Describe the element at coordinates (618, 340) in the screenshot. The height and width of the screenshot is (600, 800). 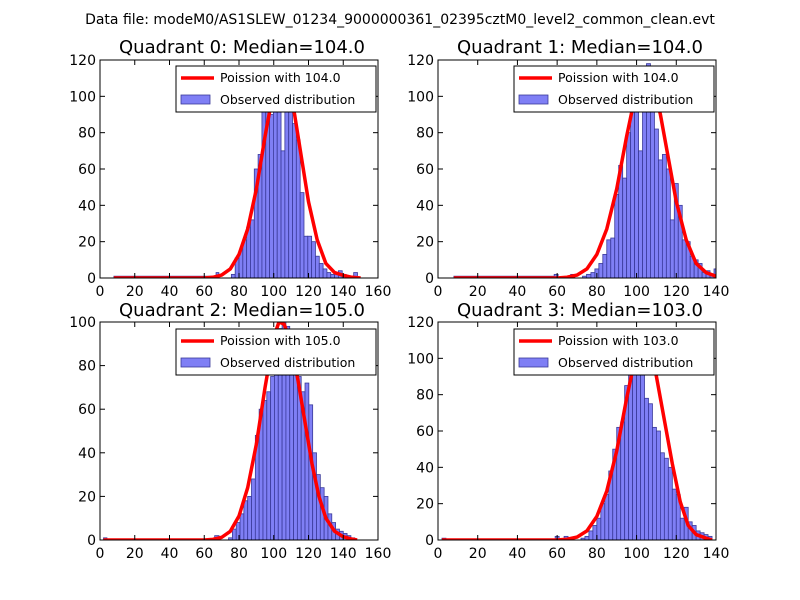
I see `legend-line-label: Poission with 103.0` at that location.